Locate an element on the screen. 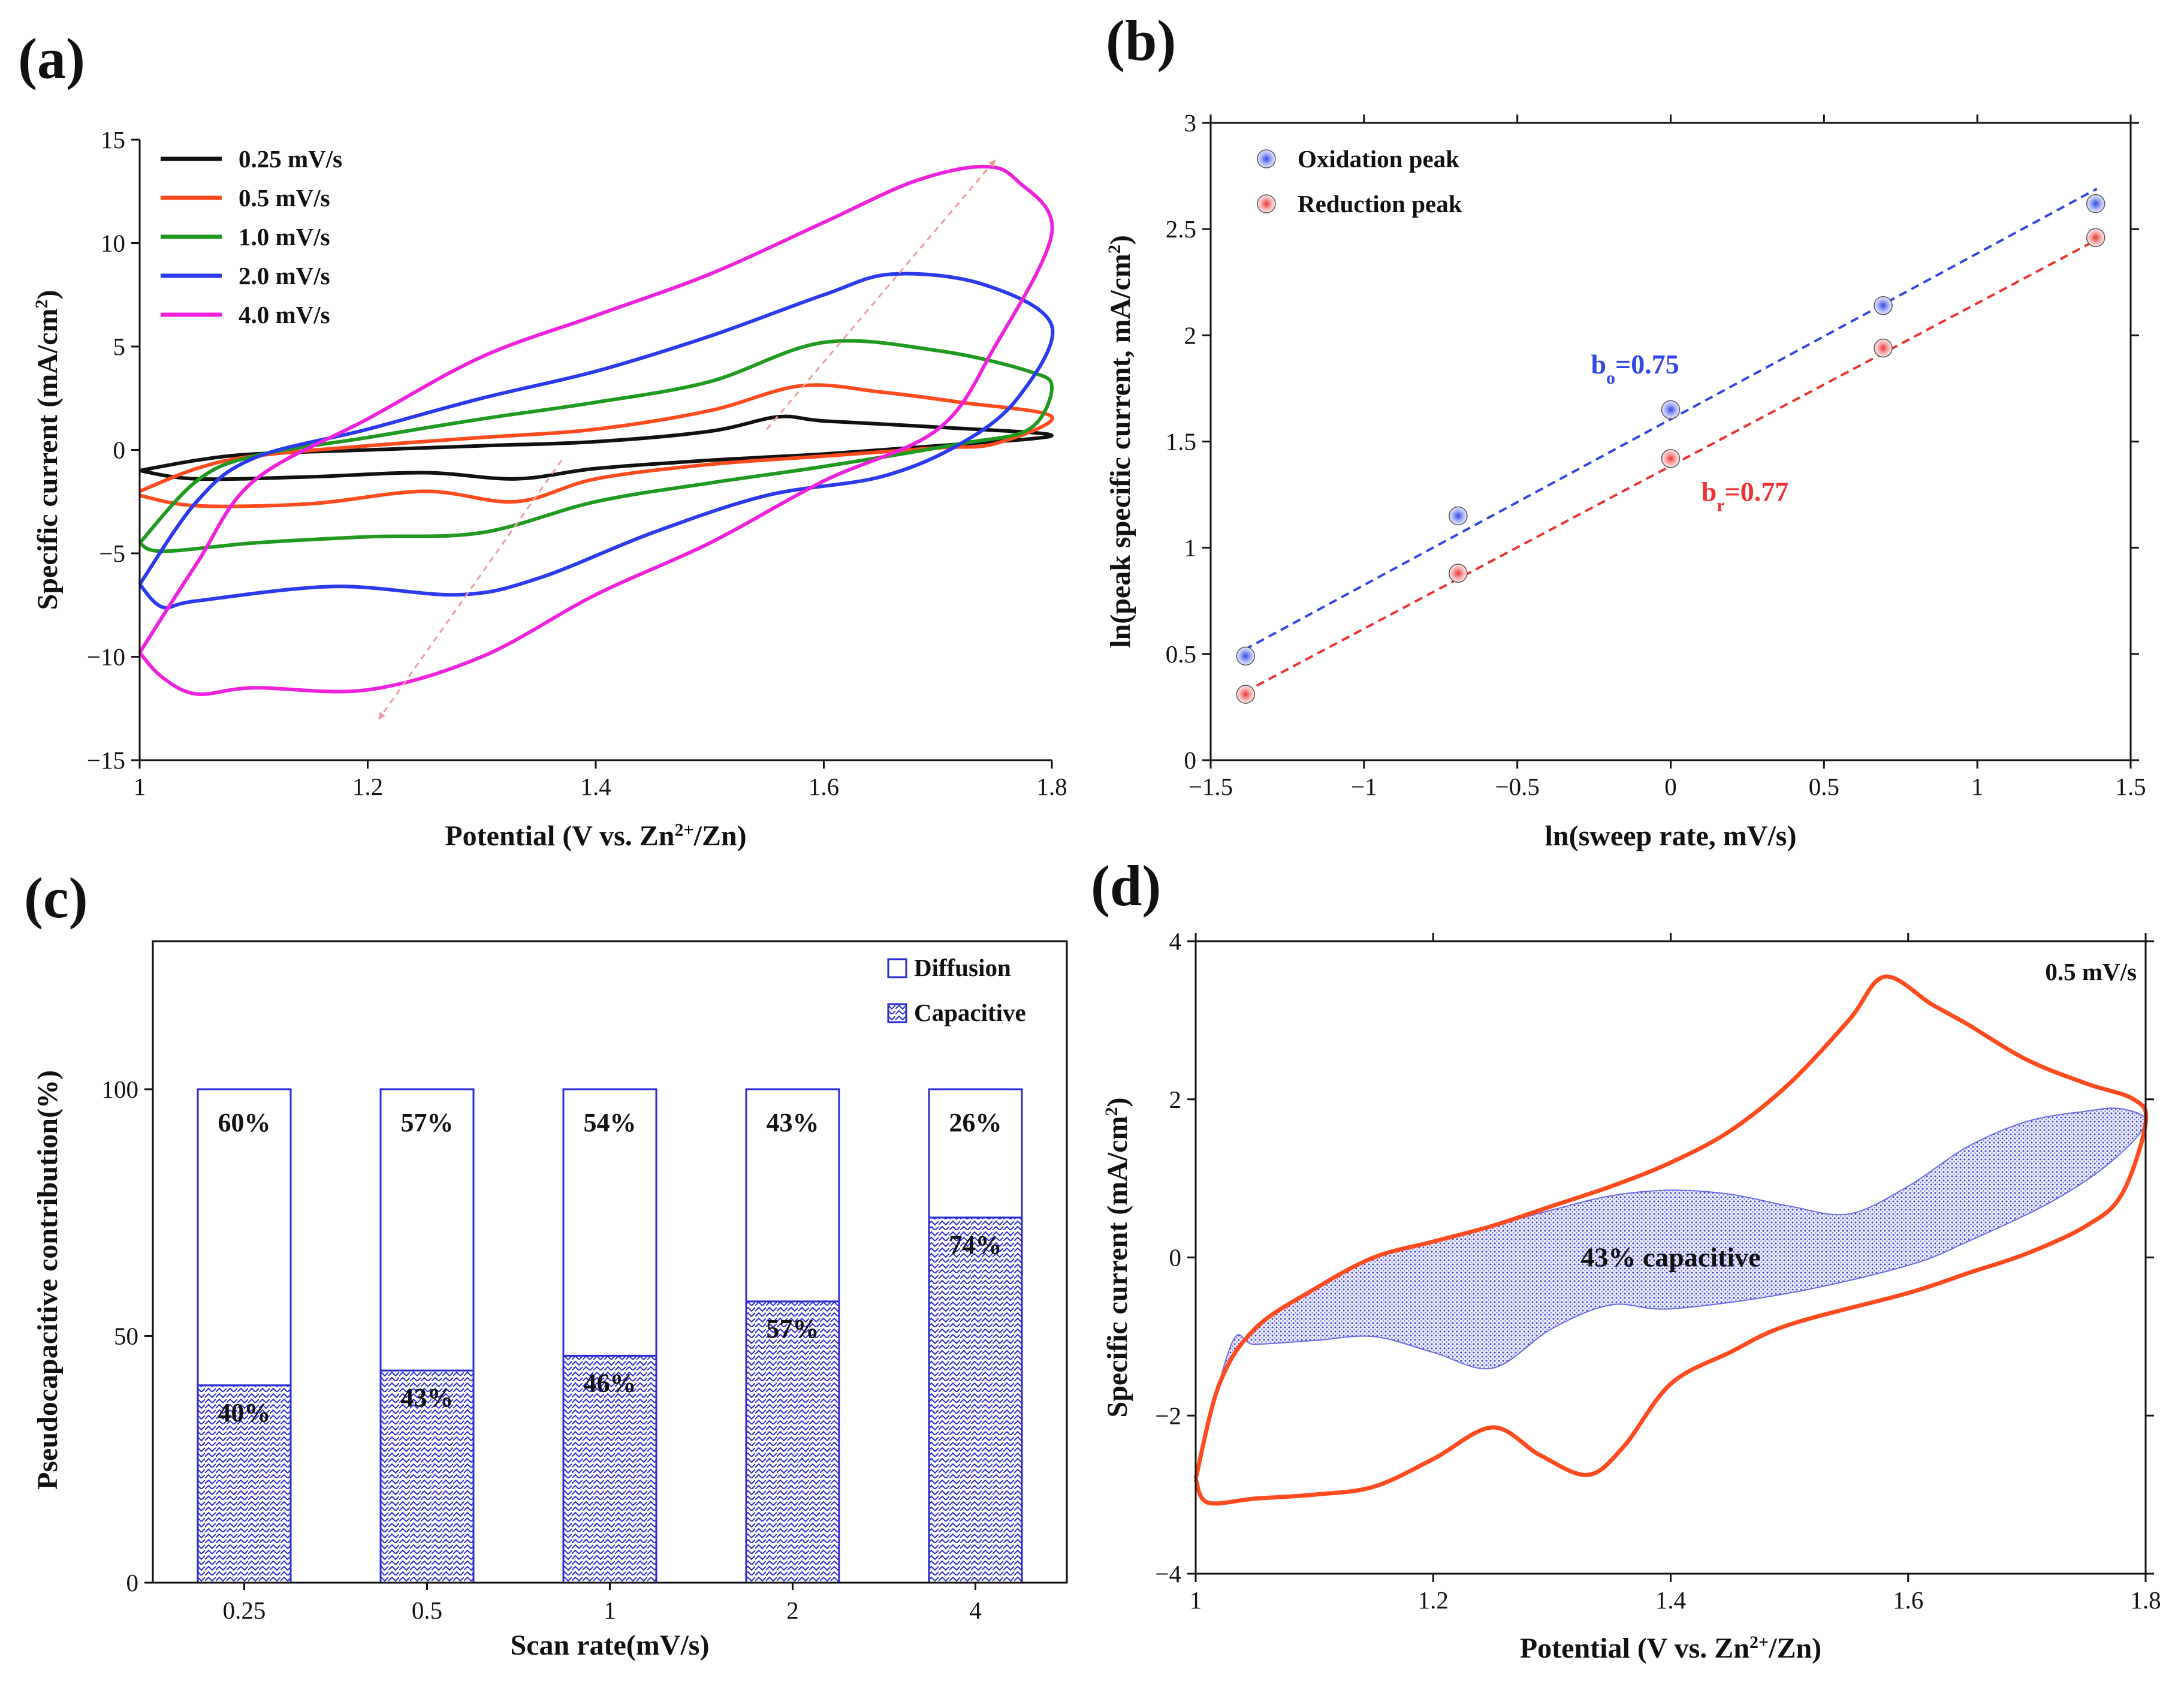 The width and height of the screenshot is (2184, 1681). panel-a-xlabel-text: Potential (V vs. Zn is located at coordinates (559, 836).